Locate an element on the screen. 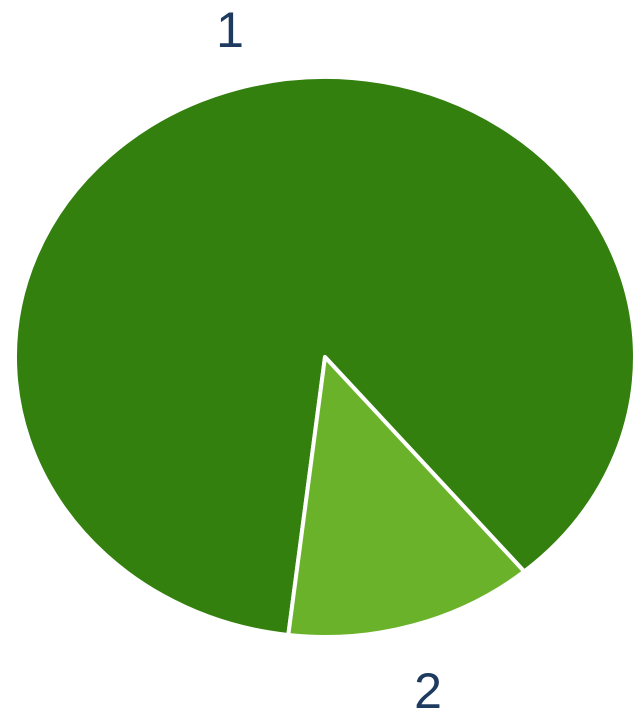 This screenshot has height=715, width=634. pie-label-2: 2 is located at coordinates (428, 689).